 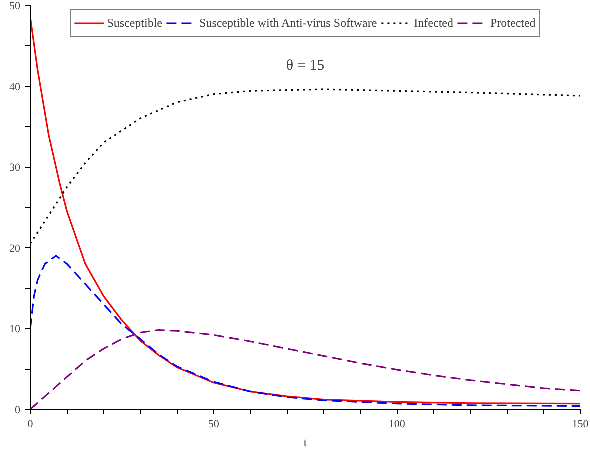 I want to click on legend-label: Infected, so click(x=434, y=23).